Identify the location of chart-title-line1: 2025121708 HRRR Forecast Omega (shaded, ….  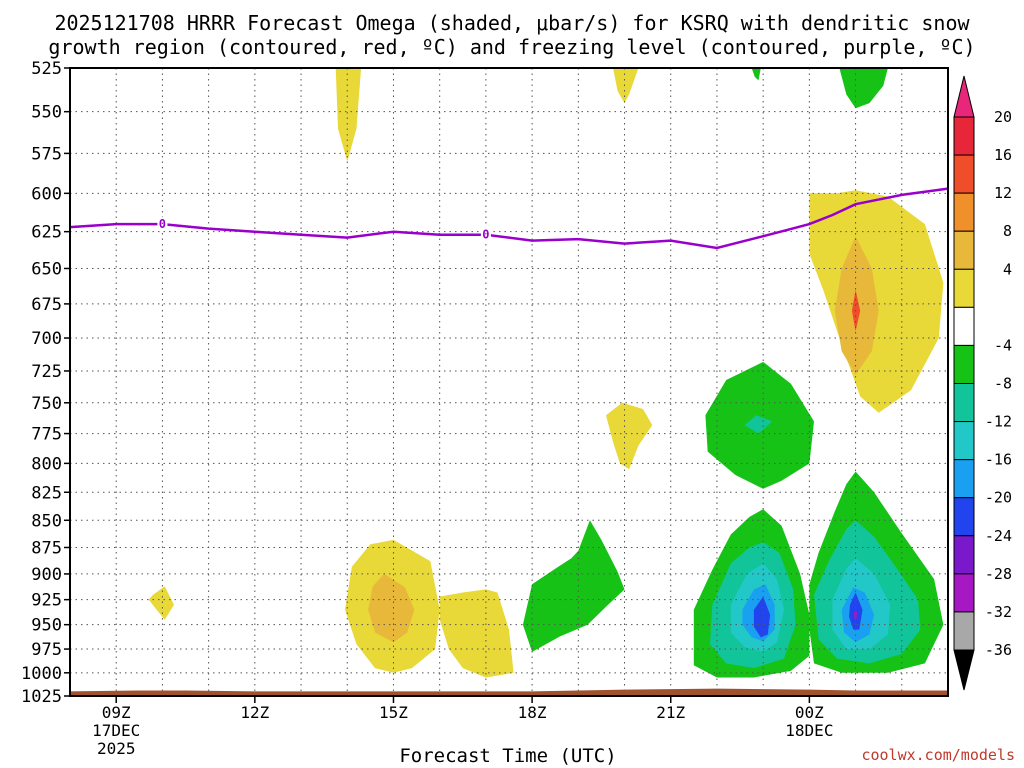
(512, 23).